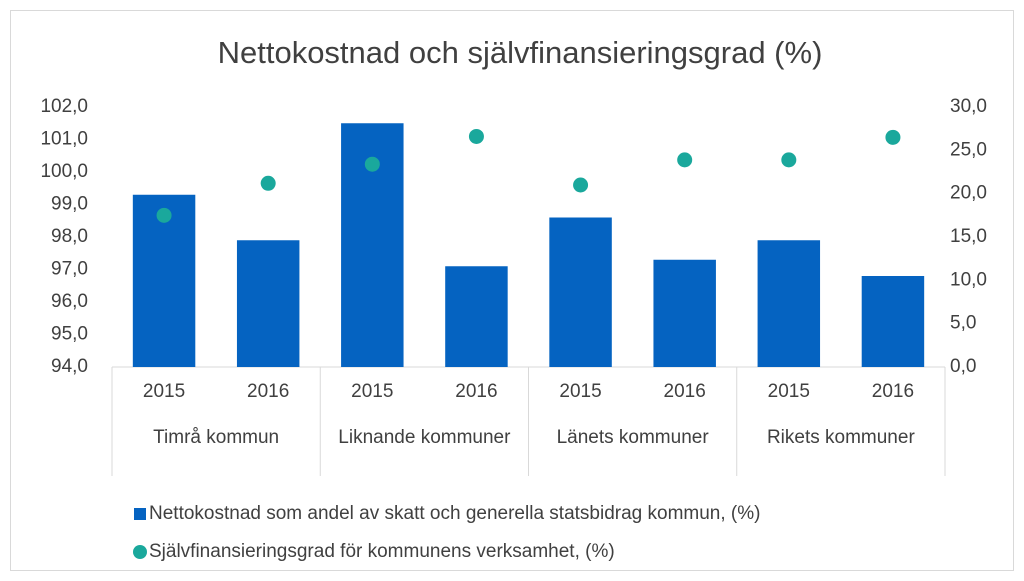 The image size is (1024, 581). I want to click on y2-tick-label: 25,0, so click(968, 149).